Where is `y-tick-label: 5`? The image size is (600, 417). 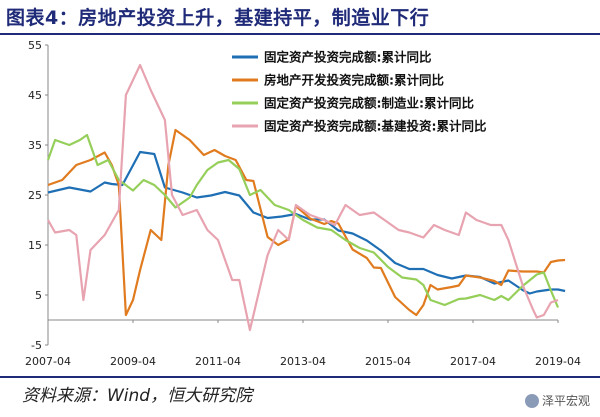
y-tick-label: 5 is located at coordinates (38, 295).